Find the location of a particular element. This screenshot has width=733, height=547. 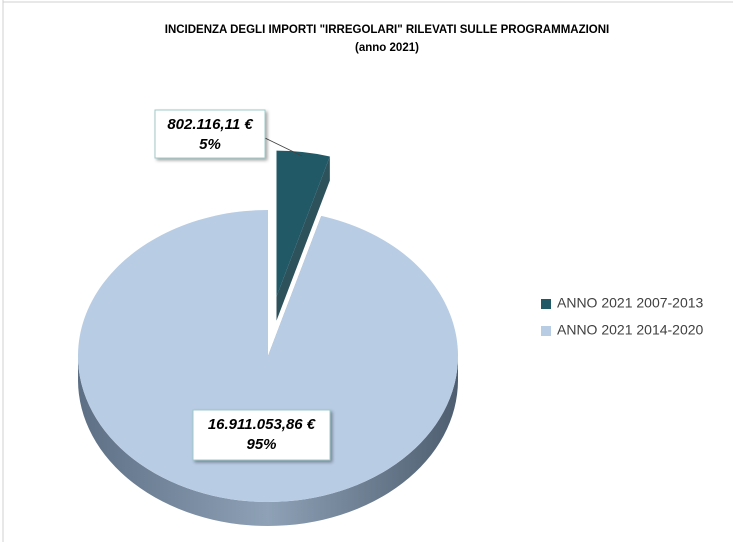

value-label: 802.116,11 € is located at coordinates (210, 124).